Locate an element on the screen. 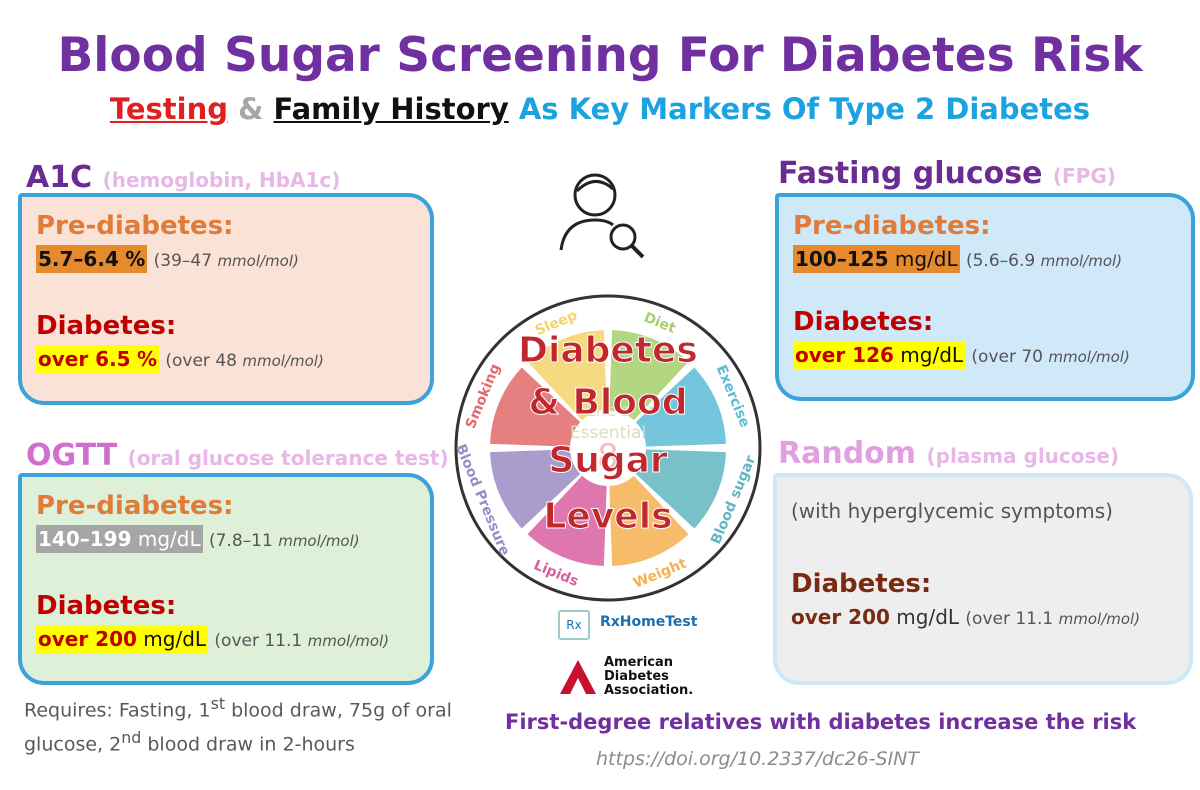 The image size is (1200, 790). overlay-text: & Blood is located at coordinates (608, 402).